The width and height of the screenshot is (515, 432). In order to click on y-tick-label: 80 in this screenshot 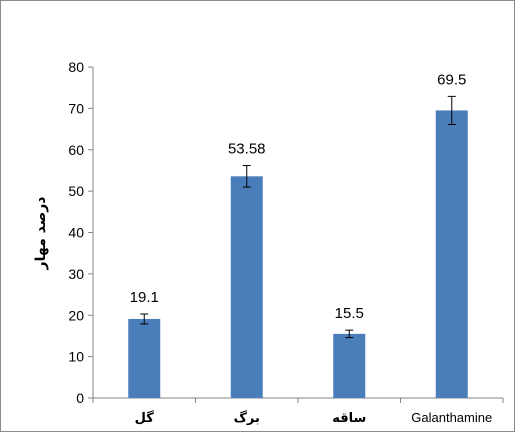, I will do `click(76, 67)`.